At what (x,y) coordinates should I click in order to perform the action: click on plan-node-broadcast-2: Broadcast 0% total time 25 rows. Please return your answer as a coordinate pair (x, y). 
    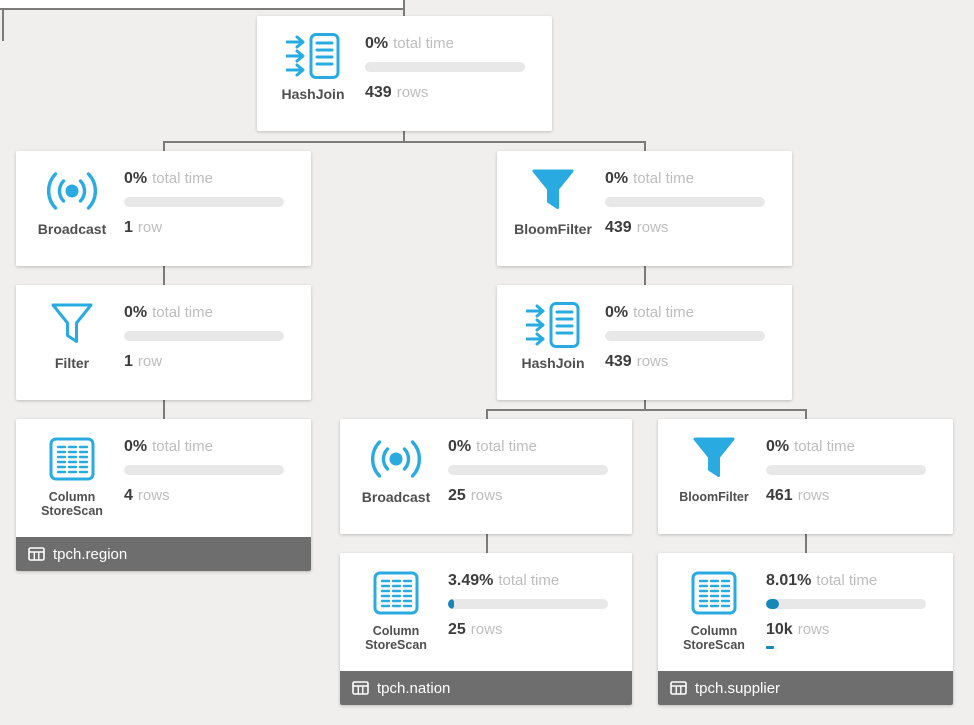
    Looking at the image, I should click on (486, 476).